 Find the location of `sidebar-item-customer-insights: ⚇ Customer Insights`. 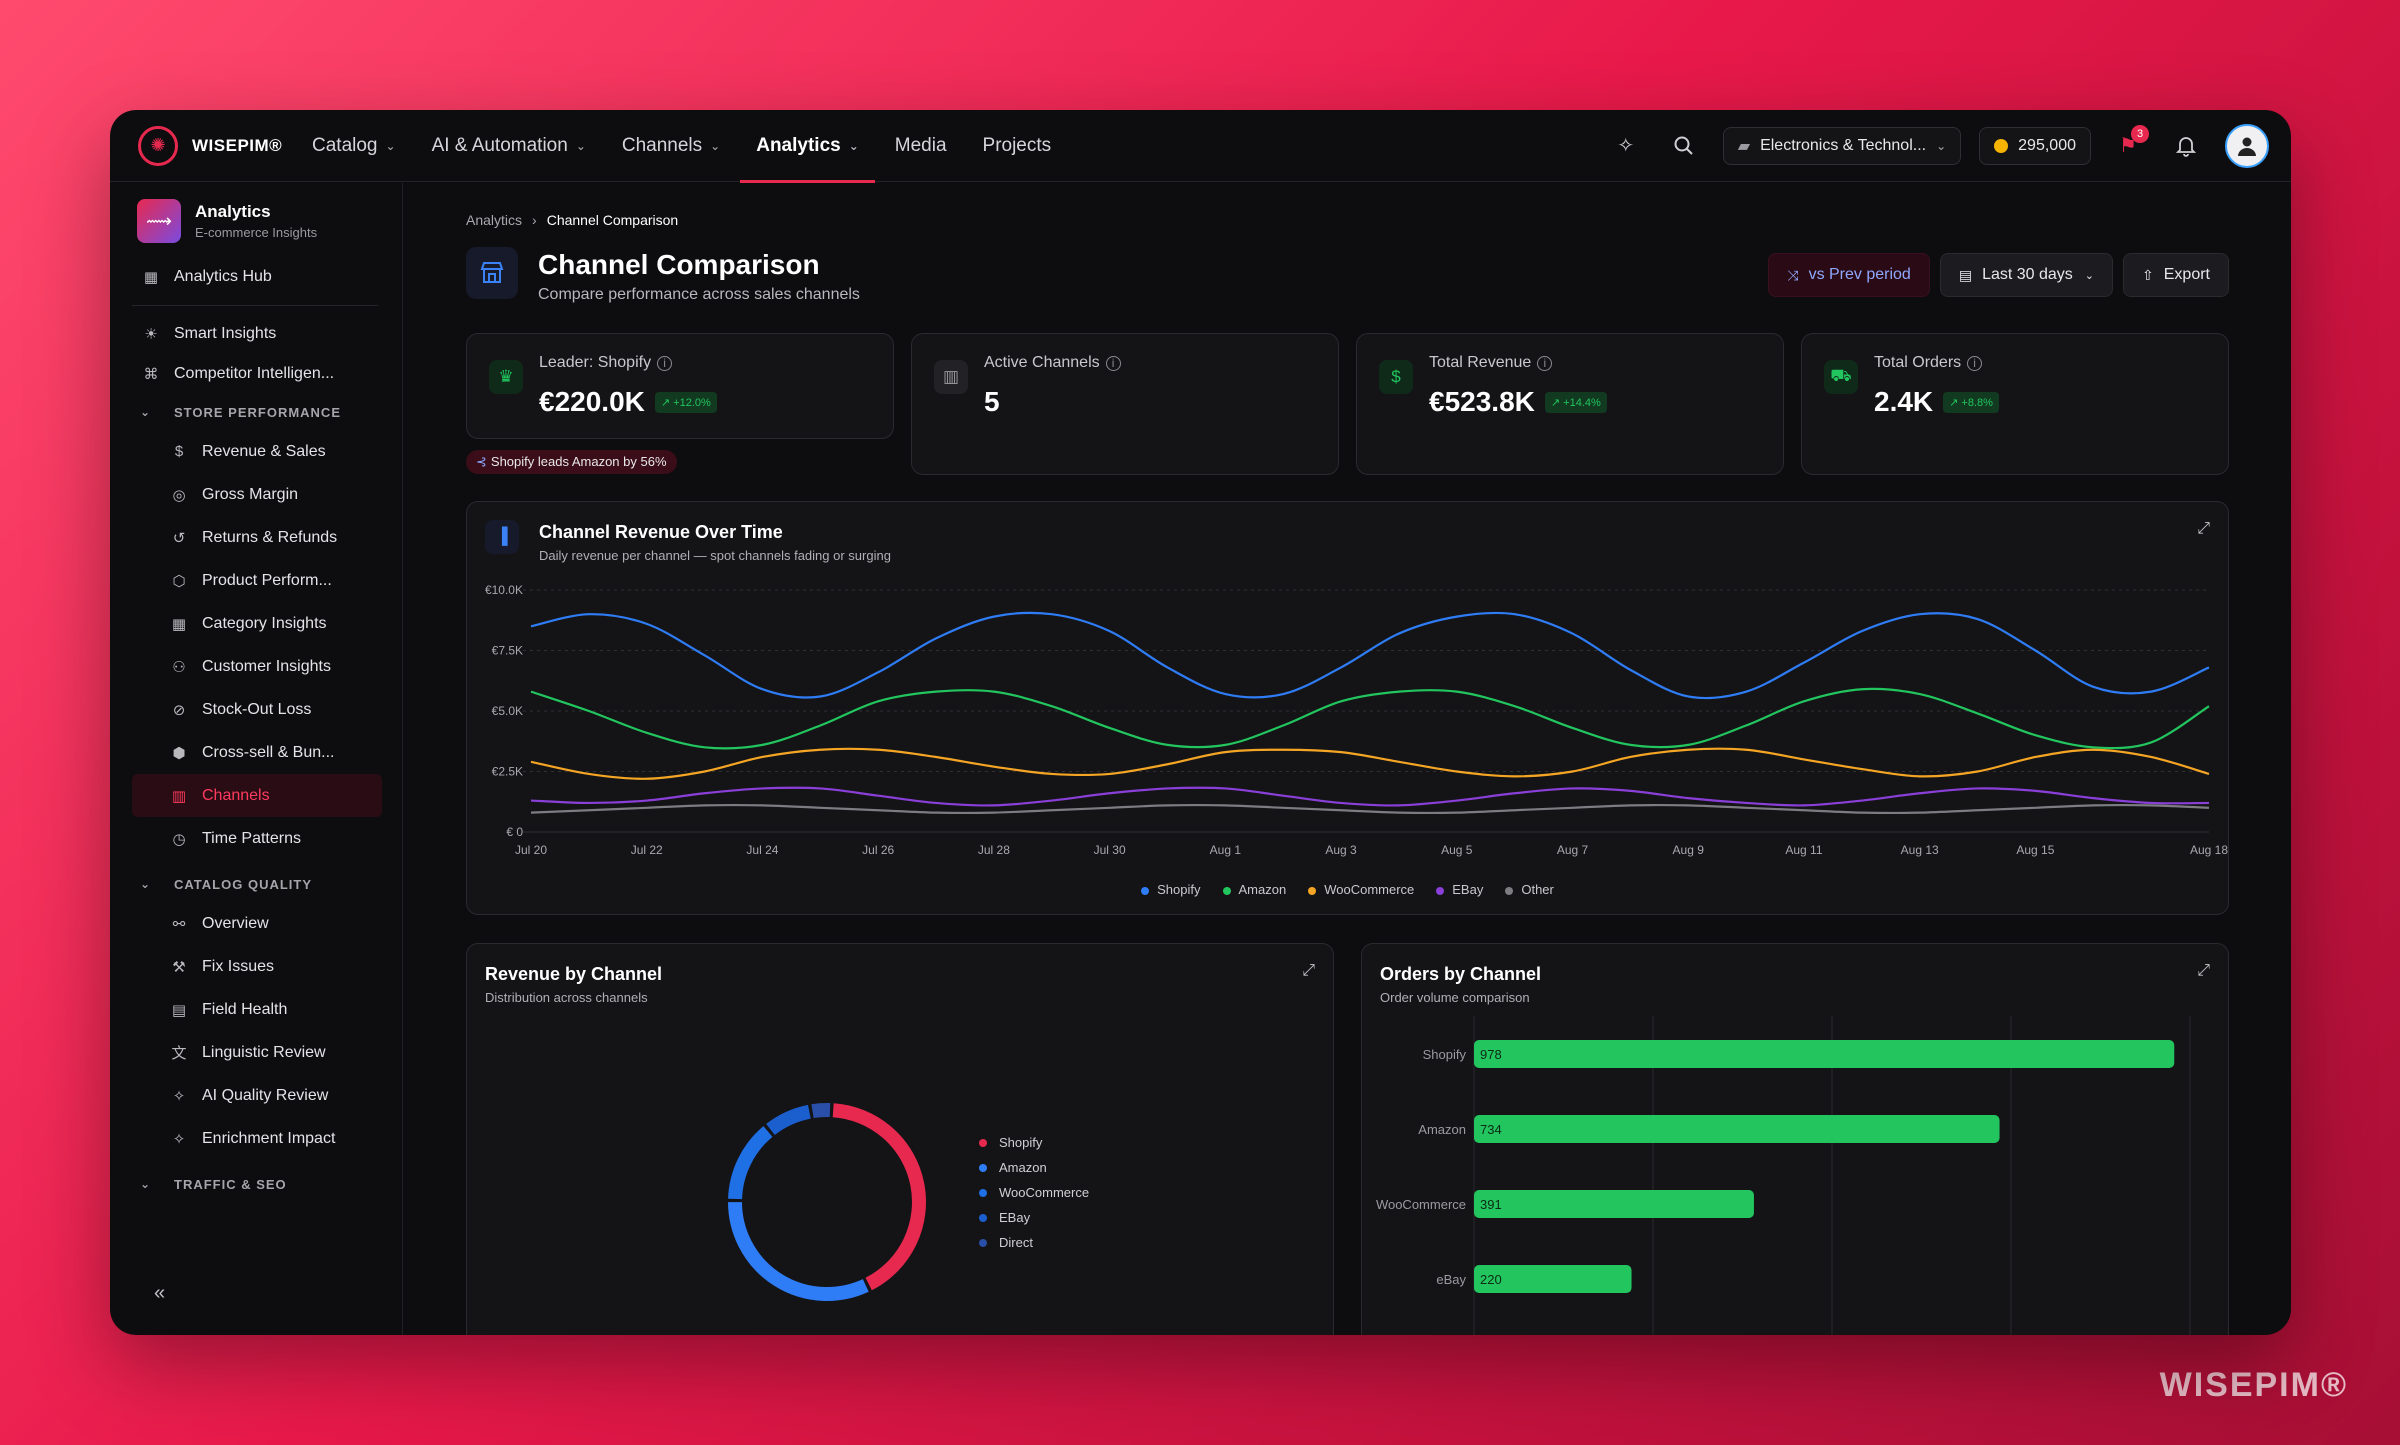

sidebar-item-customer-insights: ⚇ Customer Insights is located at coordinates (256, 666).